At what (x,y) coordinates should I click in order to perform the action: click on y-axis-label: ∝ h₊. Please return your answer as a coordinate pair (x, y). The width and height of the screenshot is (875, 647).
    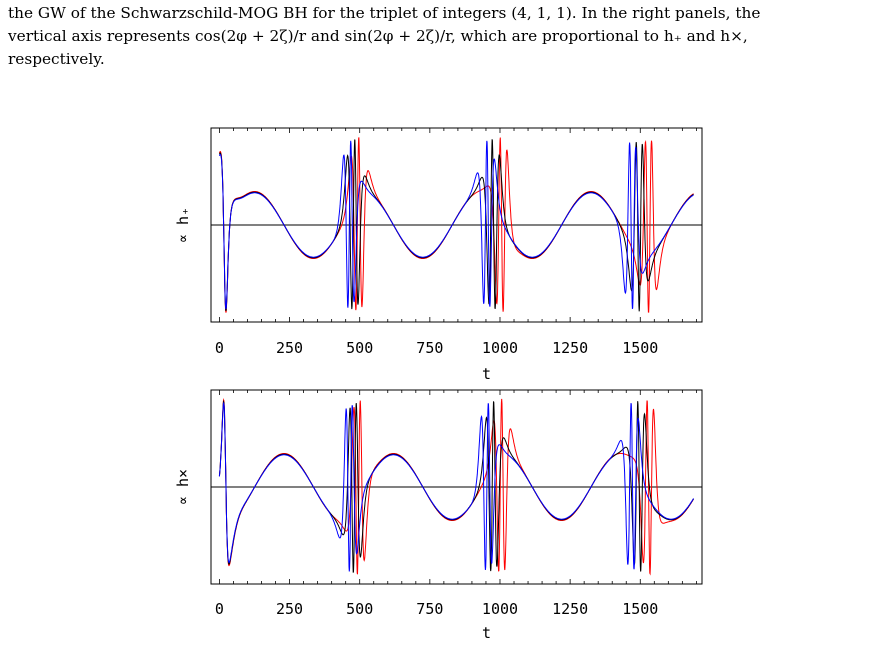
    Looking at the image, I should click on (183, 225).